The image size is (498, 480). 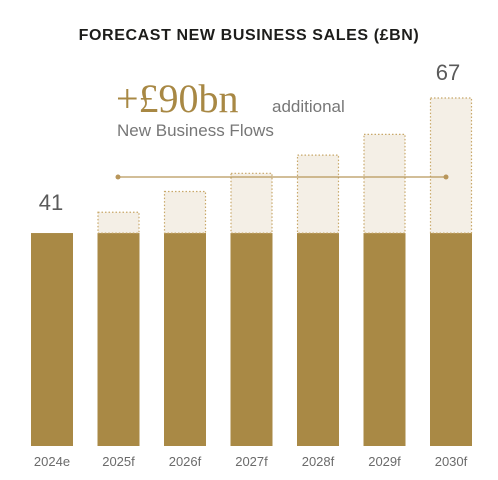 What do you see at coordinates (282, 177) in the screenshot?
I see `annotation-line-group` at bounding box center [282, 177].